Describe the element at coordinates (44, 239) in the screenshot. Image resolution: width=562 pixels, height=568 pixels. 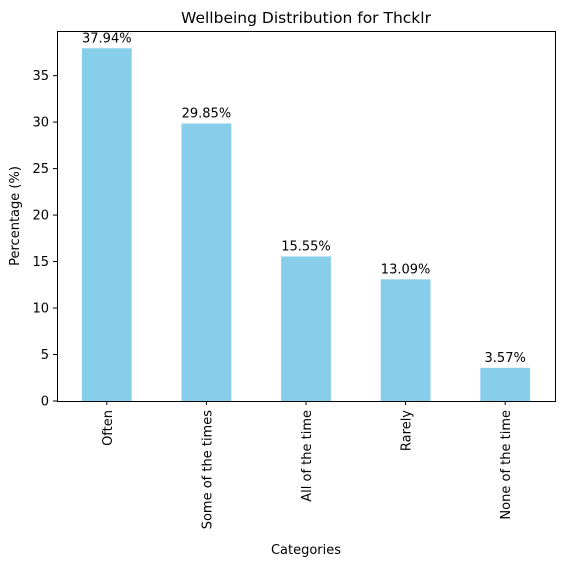
I see `y-axis-ticks: 0 5 10 15 20 25 30 35` at that location.